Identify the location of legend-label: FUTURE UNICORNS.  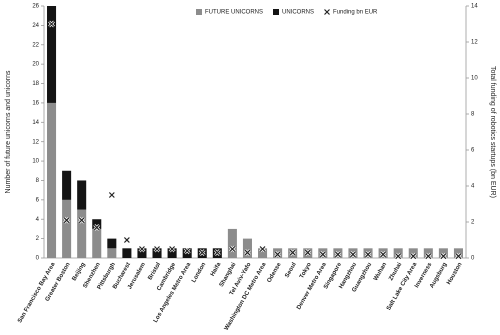
(234, 13).